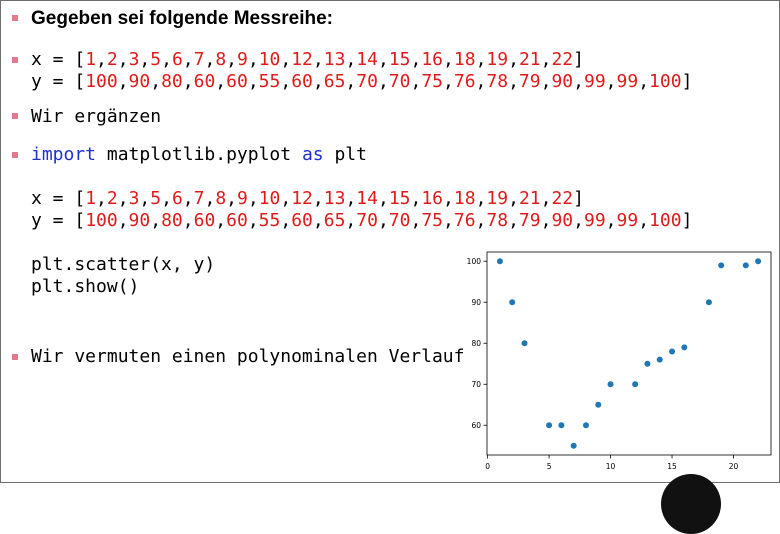  I want to click on series-number: 13, so click(334, 198).